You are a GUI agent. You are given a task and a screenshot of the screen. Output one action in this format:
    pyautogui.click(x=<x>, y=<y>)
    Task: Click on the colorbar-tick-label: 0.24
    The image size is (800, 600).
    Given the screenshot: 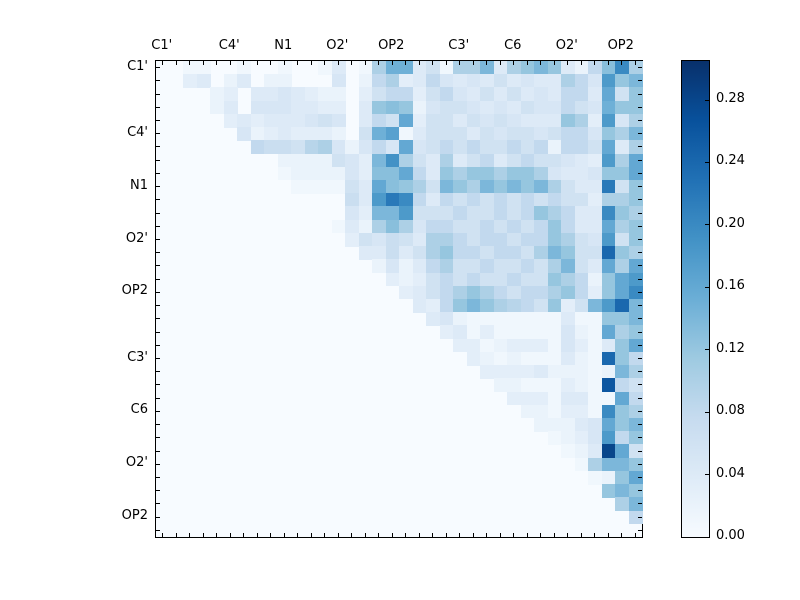 What is the action you would take?
    pyautogui.click(x=730, y=161)
    